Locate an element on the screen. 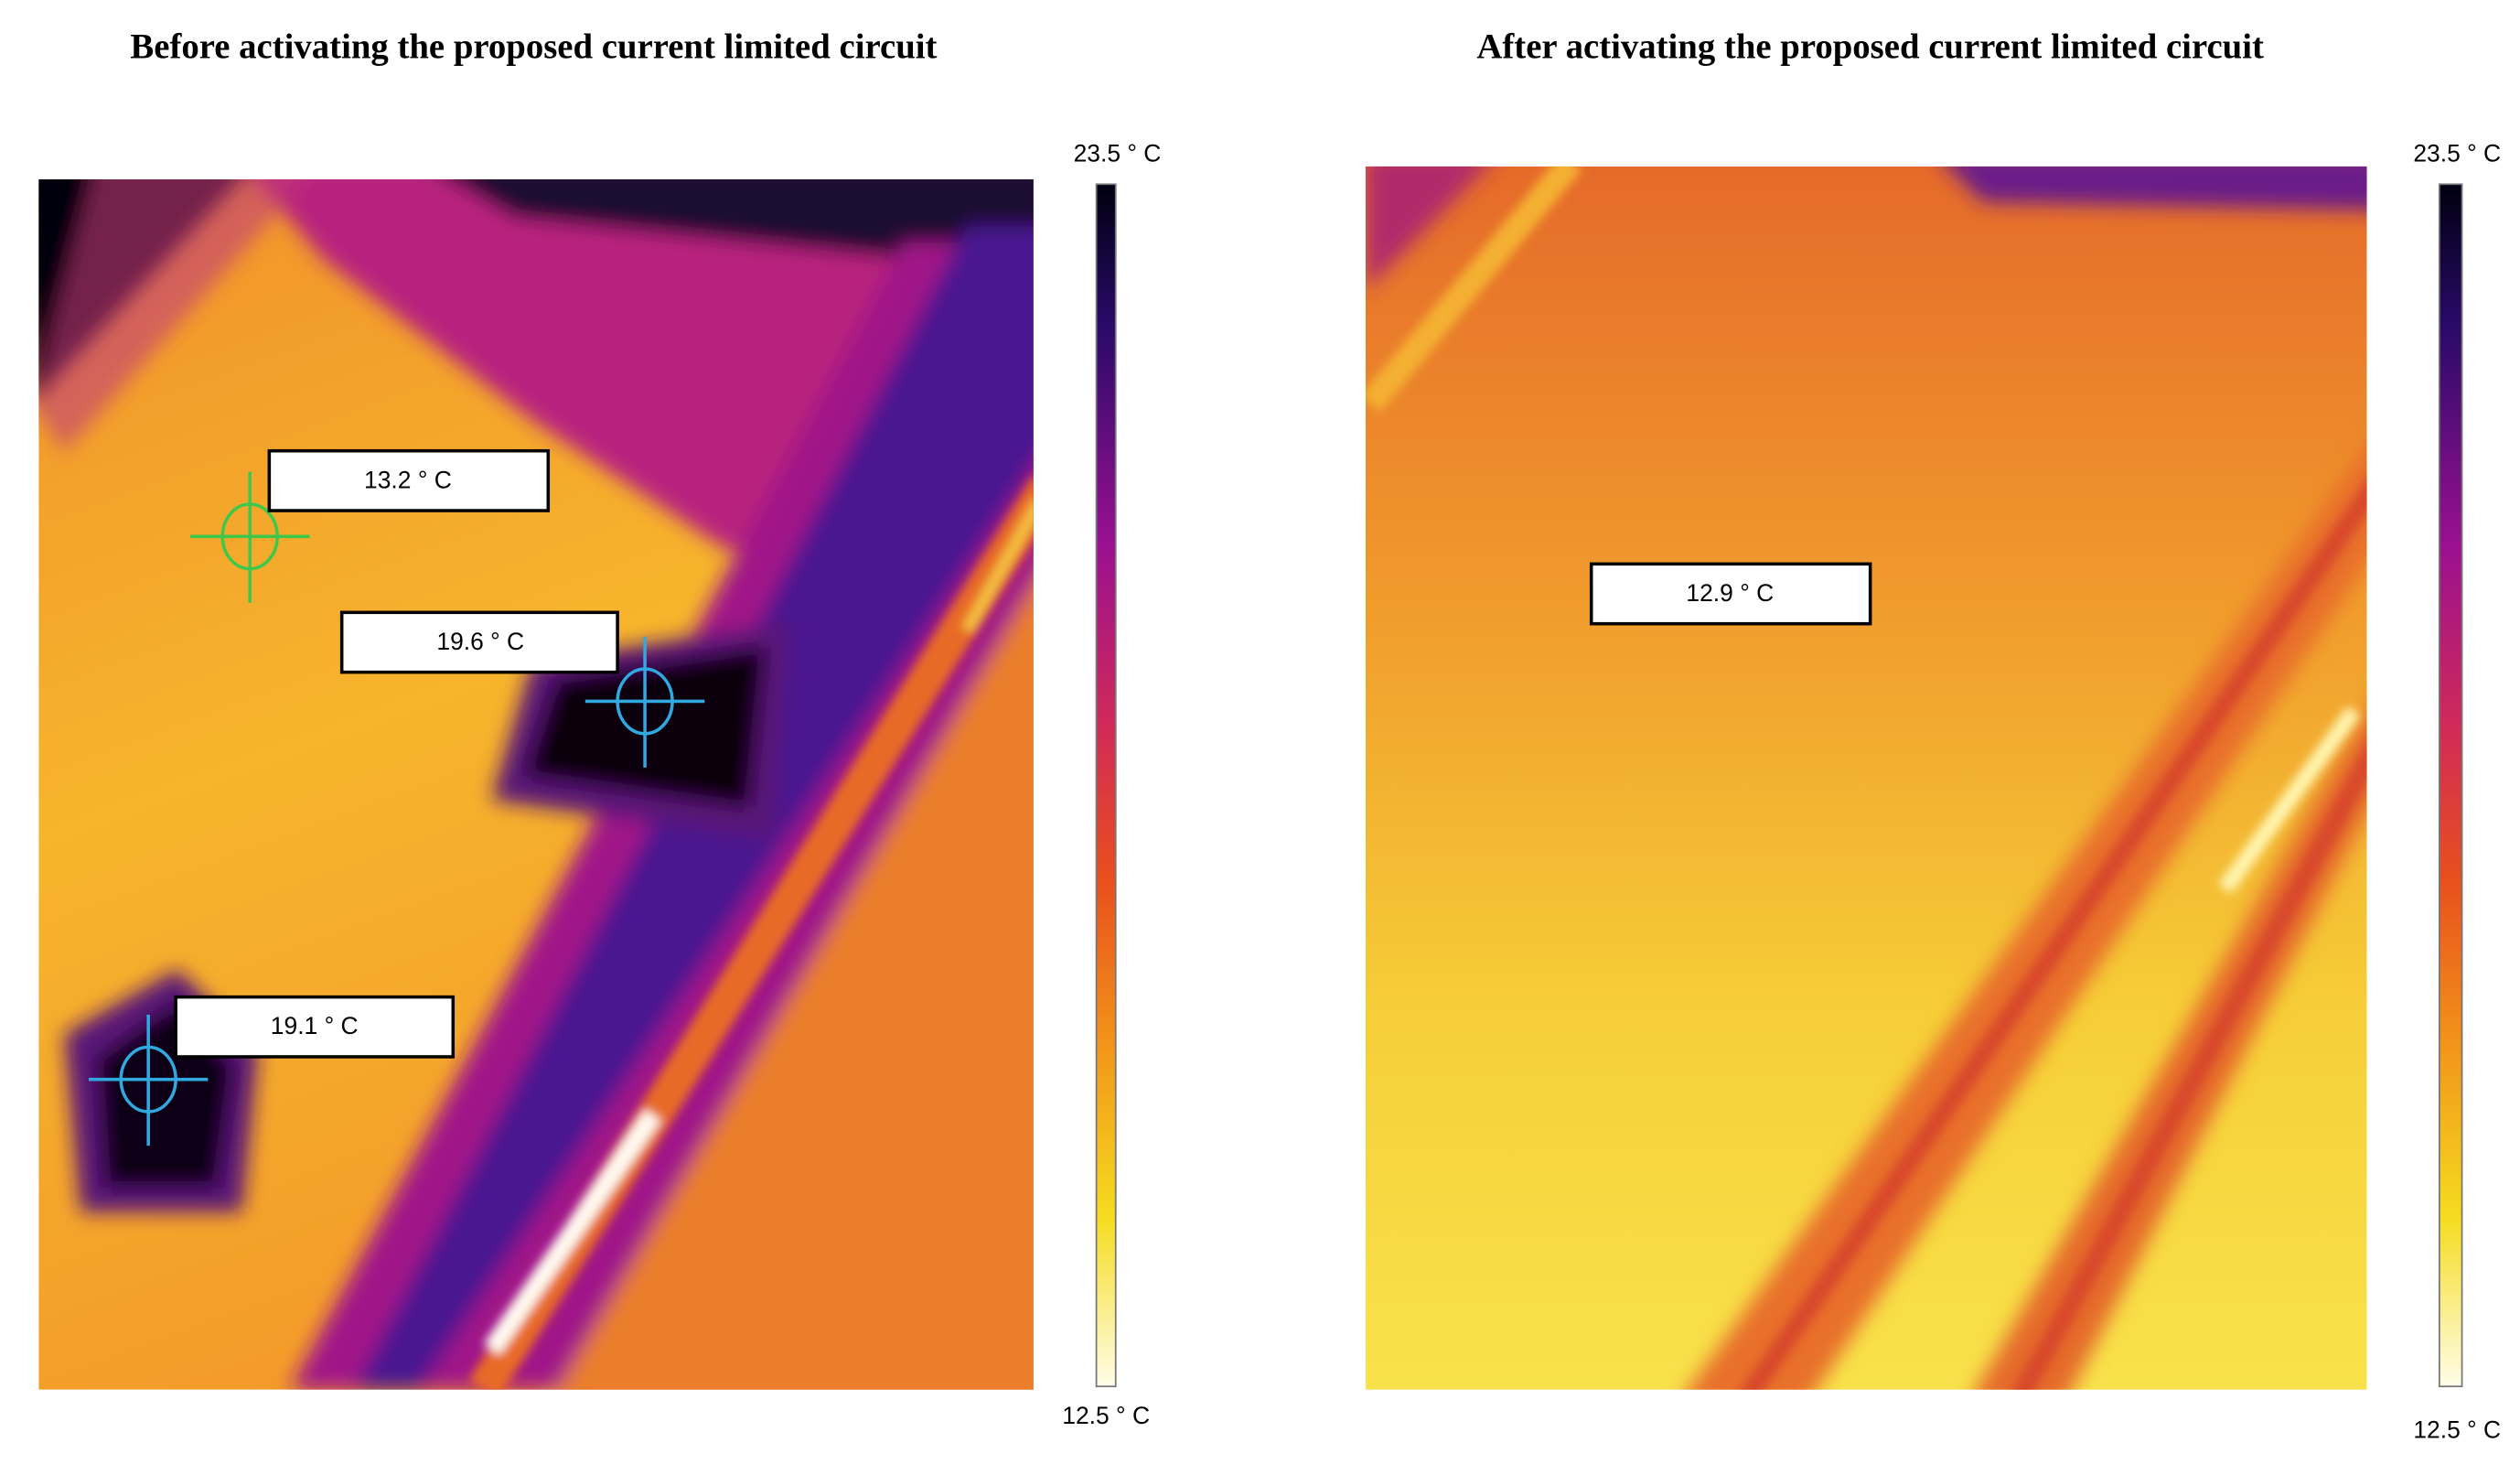 The height and width of the screenshot is (1464, 2520). spot-label: 19.6 ° C is located at coordinates (480, 642).